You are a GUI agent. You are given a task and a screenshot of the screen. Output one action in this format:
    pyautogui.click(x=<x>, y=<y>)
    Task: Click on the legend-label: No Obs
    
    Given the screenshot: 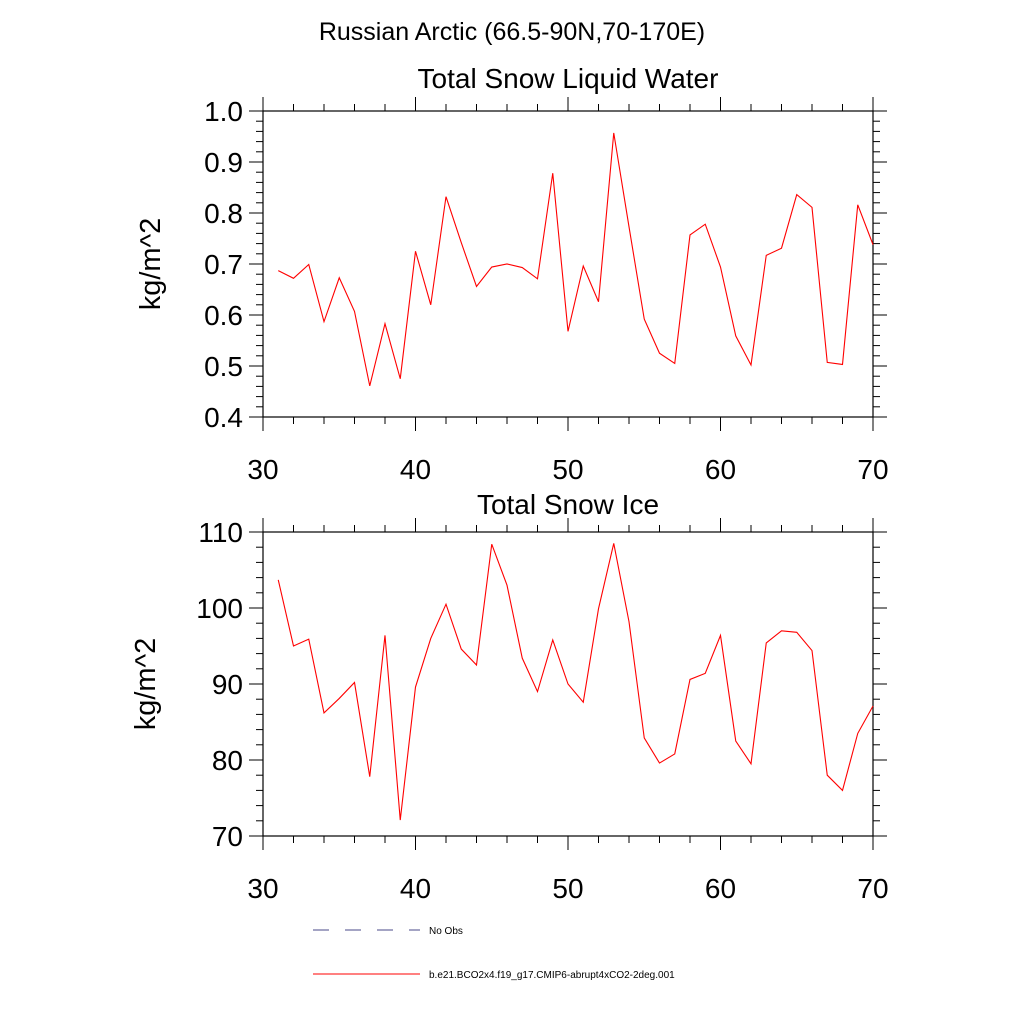 What is the action you would take?
    pyautogui.click(x=446, y=931)
    